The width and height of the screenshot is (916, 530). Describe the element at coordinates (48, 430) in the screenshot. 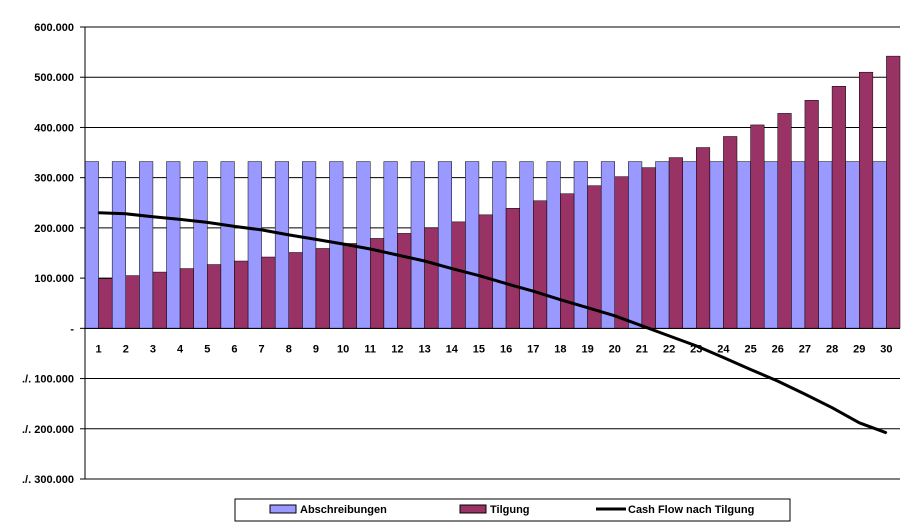

I see `y-tick-label: ./. 200.000` at that location.